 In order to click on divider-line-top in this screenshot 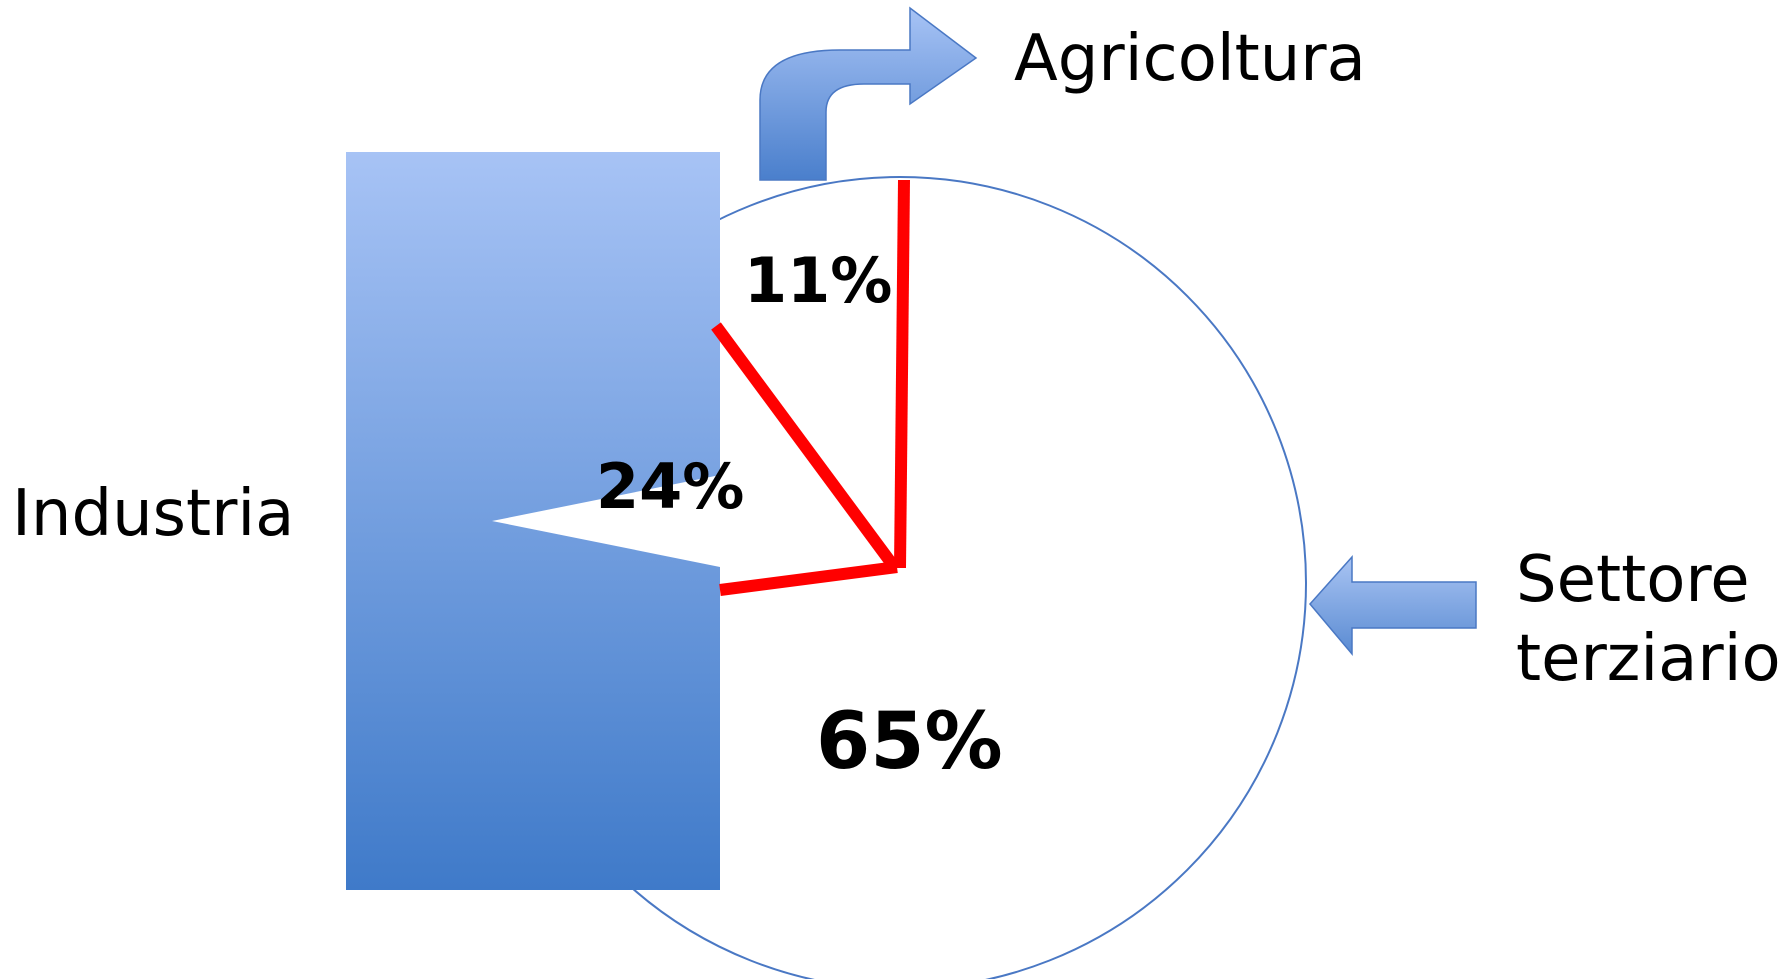, I will do `click(902, 374)`.